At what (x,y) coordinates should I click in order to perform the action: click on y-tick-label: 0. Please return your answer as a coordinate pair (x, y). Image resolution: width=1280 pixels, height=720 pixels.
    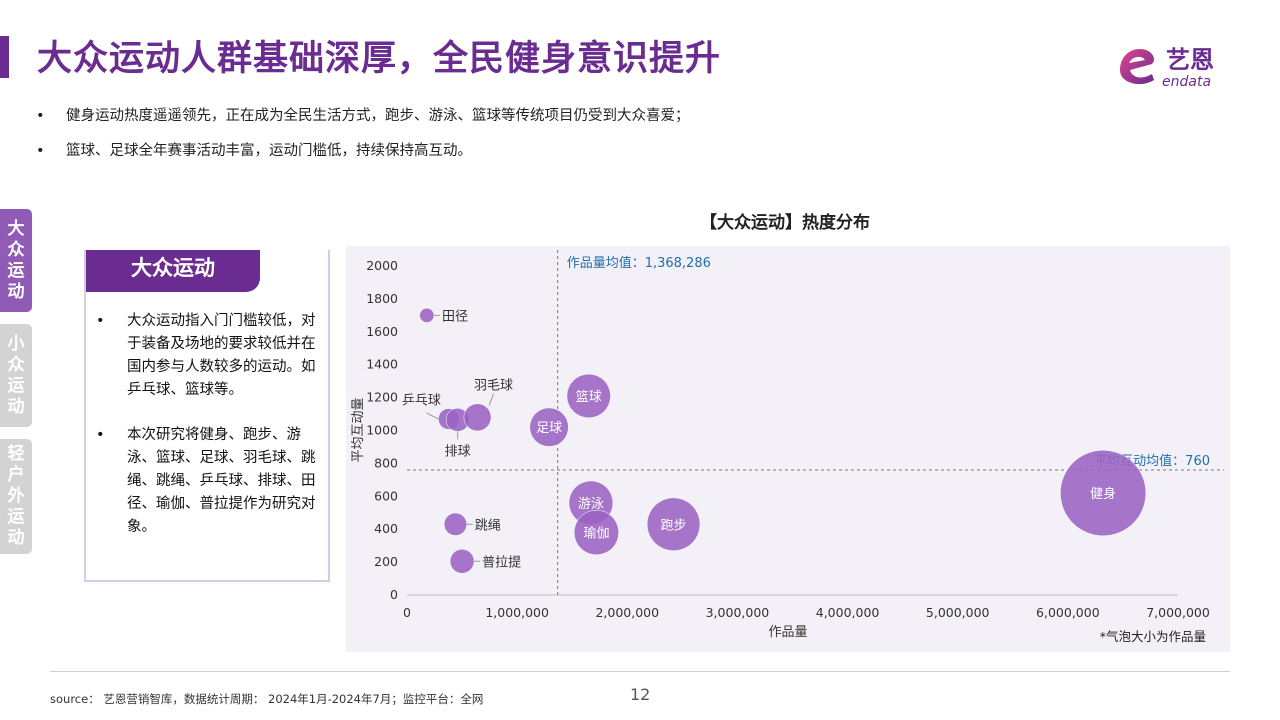
    Looking at the image, I should click on (394, 594).